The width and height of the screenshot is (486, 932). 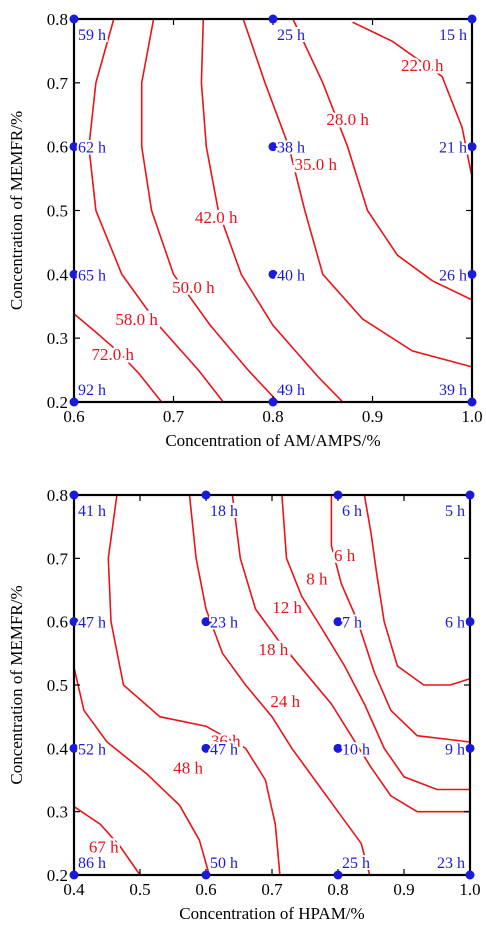 What do you see at coordinates (316, 164) in the screenshot?
I see `contour-label: 35.0 h` at bounding box center [316, 164].